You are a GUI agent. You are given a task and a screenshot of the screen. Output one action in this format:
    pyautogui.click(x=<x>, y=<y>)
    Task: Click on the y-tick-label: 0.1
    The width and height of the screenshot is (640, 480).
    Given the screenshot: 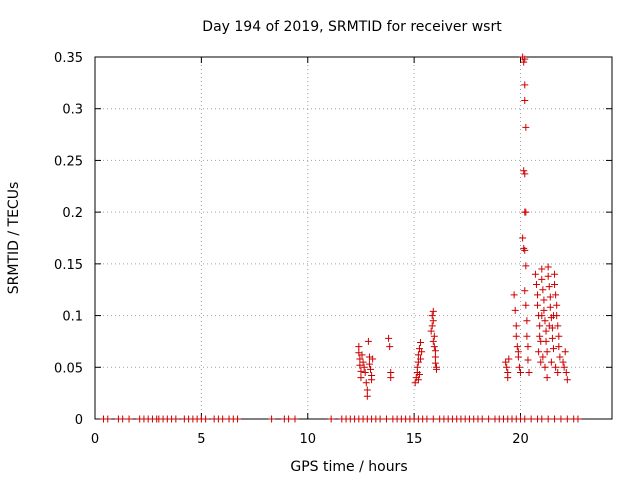 What is the action you would take?
    pyautogui.click(x=72, y=317)
    